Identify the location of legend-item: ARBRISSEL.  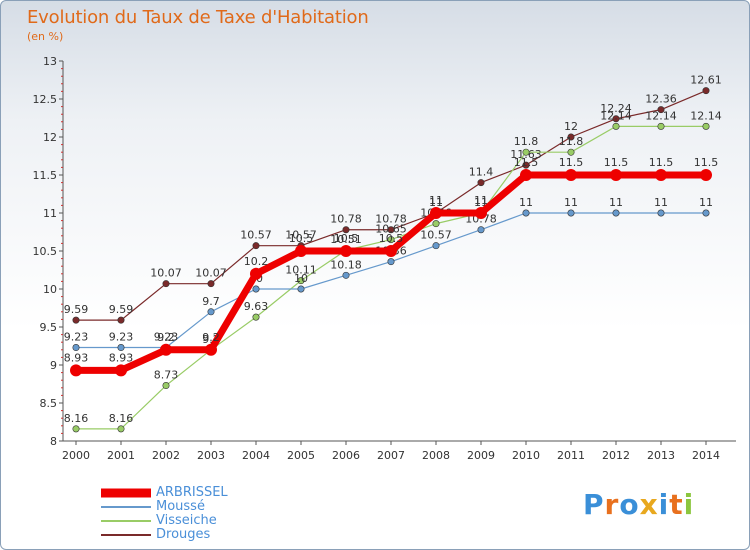
(201, 492).